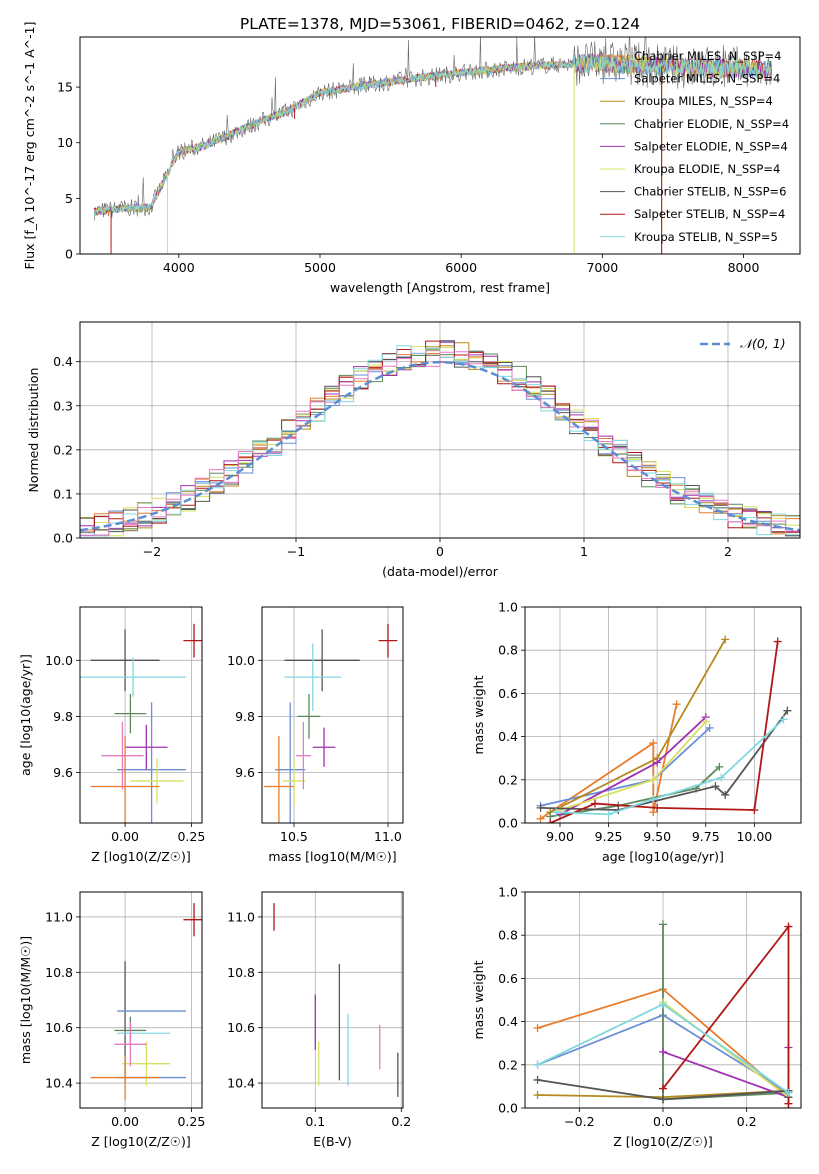 This screenshot has height=1174, width=819. I want to click on y-tick-label: 10.8, so click(59, 972).